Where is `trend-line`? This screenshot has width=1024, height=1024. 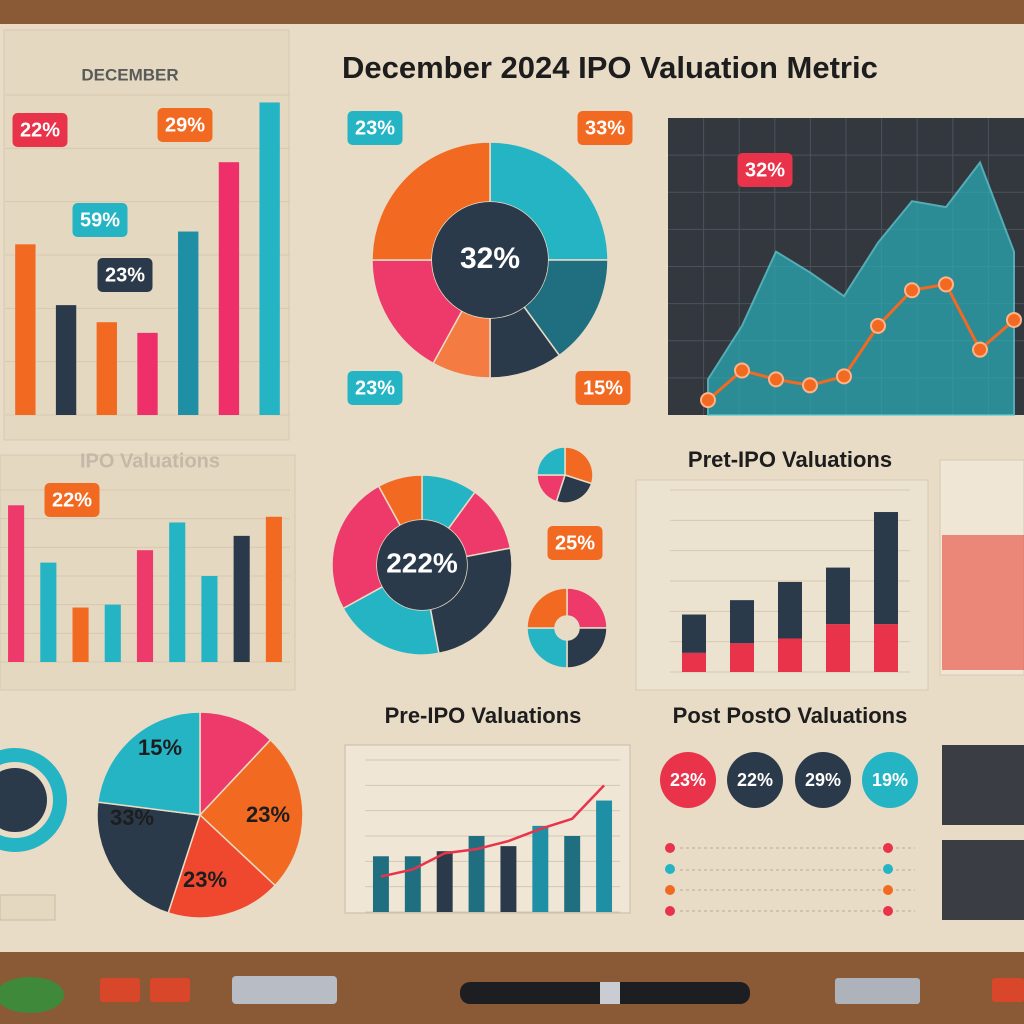 trend-line is located at coordinates (492, 831).